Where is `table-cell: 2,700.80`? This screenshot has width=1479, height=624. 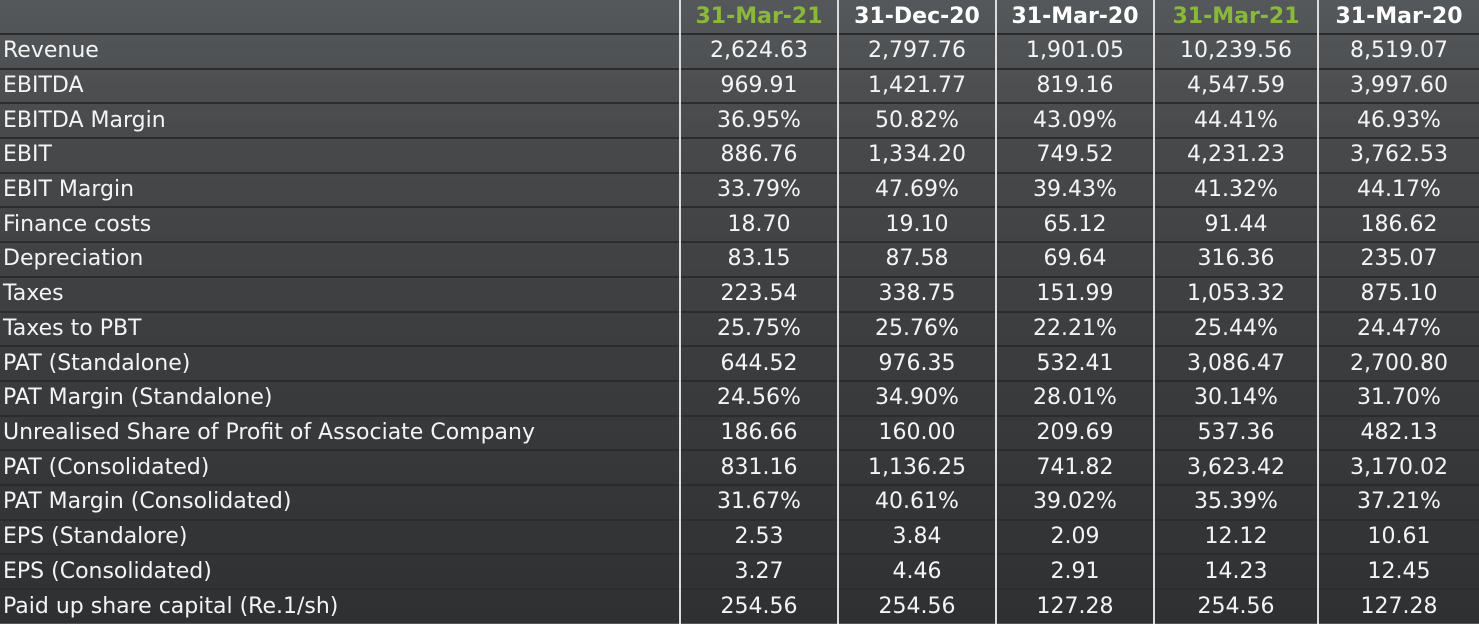 table-cell: 2,700.80 is located at coordinates (1398, 363).